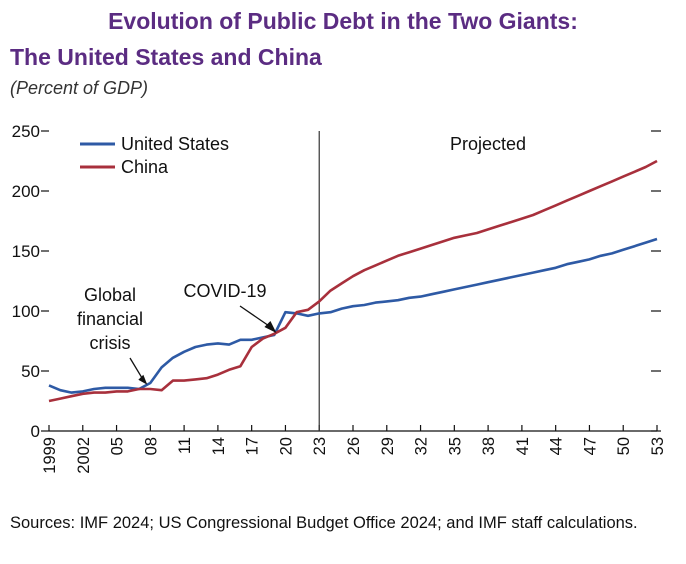 This screenshot has width=686, height=564. What do you see at coordinates (118, 446) in the screenshot?
I see `x-tick-label: 05` at bounding box center [118, 446].